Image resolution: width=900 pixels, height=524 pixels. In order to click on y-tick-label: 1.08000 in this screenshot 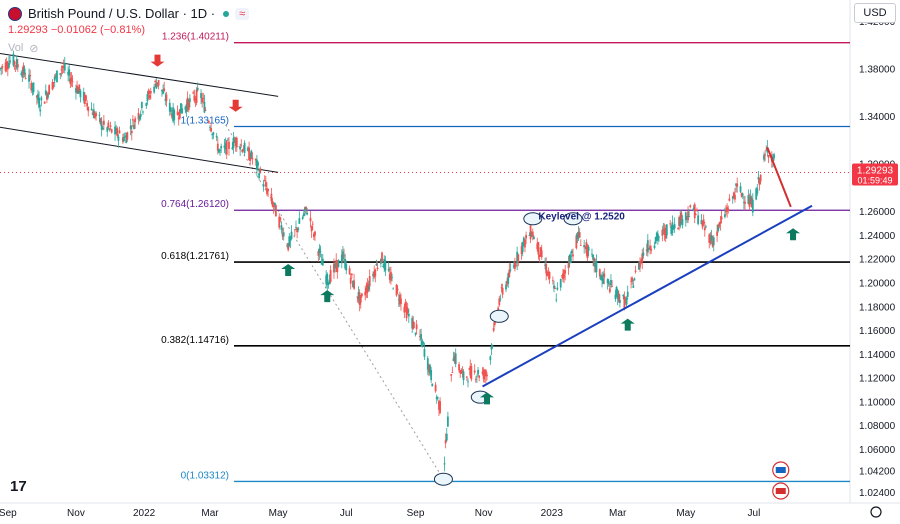, I will do `click(877, 426)`.